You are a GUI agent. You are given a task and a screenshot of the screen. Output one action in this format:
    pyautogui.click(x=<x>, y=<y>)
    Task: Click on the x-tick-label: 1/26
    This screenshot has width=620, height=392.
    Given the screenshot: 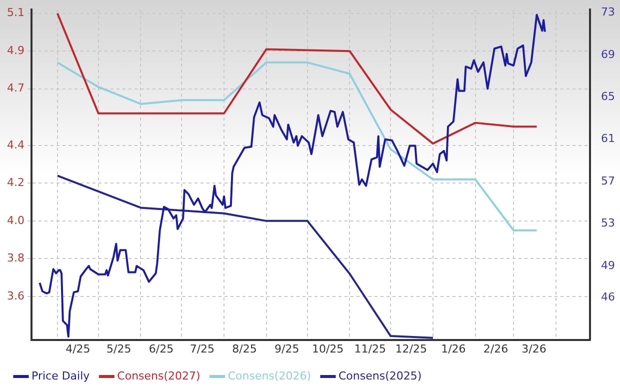 What is the action you would take?
    pyautogui.click(x=453, y=349)
    